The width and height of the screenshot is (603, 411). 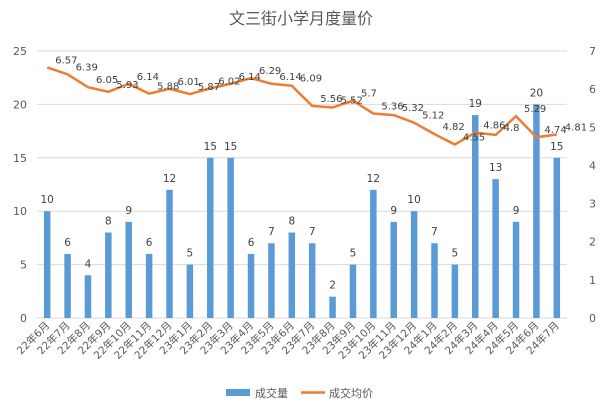 What do you see at coordinates (23, 265) in the screenshot?
I see `left-tick-label: 5` at bounding box center [23, 265].